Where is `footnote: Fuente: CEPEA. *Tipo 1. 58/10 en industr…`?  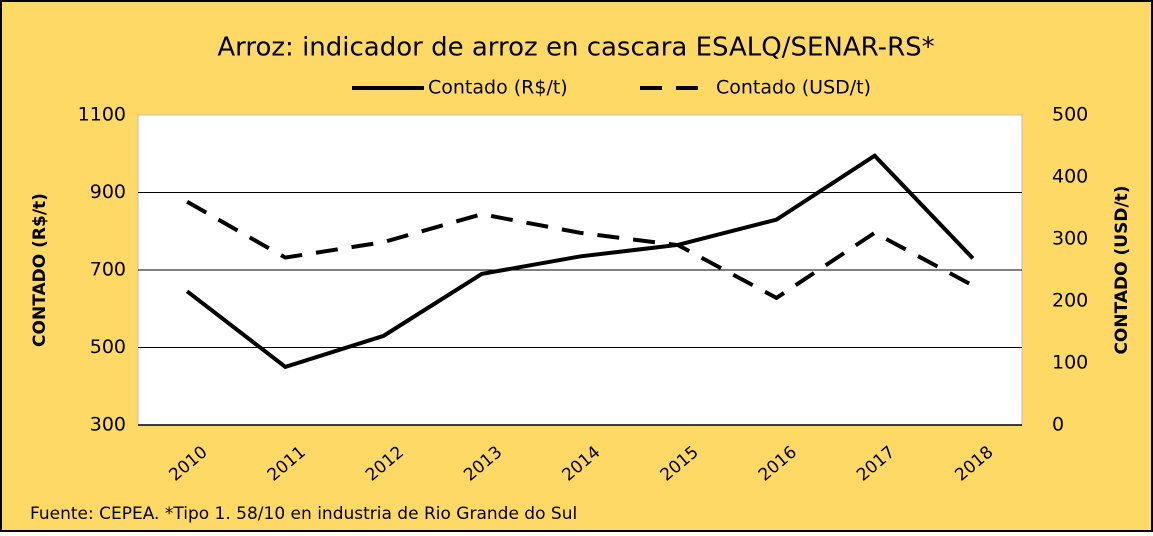 footnote: Fuente: CEPEA. *Tipo 1. 58/10 en industr… is located at coordinates (303, 514).